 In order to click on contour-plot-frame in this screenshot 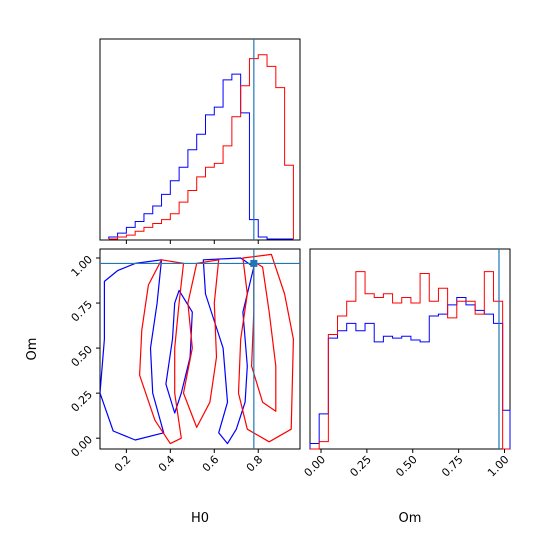, I will do `click(200, 349)`.